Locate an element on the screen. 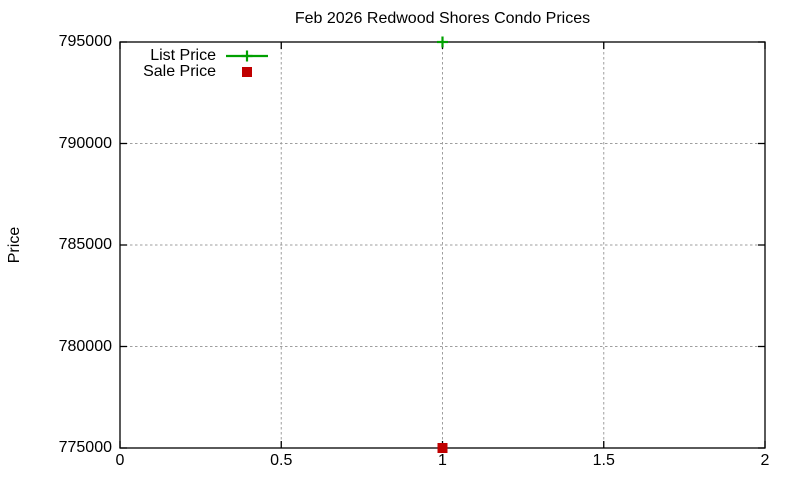  legend-entry-list-price: List Price is located at coordinates (203, 56).